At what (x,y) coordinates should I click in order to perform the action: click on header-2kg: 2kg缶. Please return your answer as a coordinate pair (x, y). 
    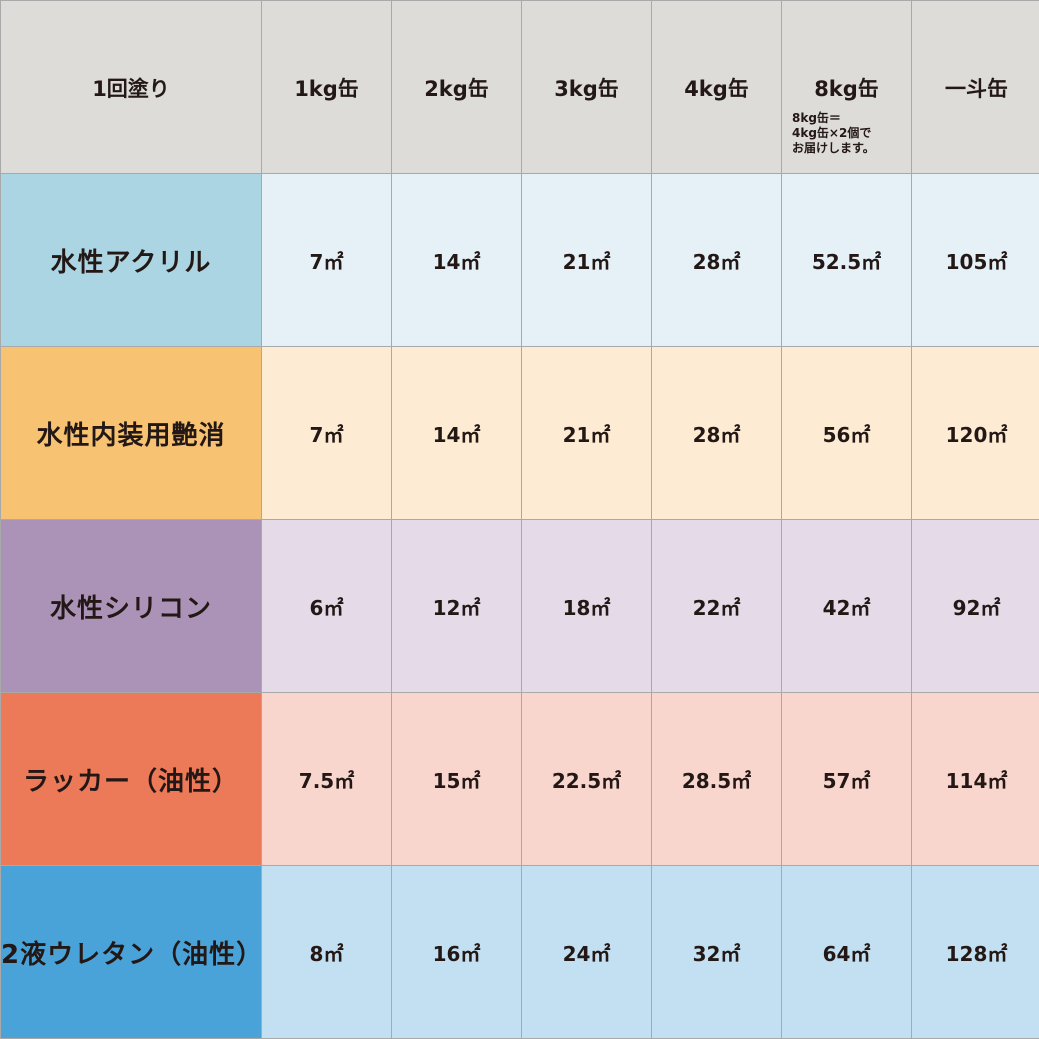
    Looking at the image, I should click on (456, 87).